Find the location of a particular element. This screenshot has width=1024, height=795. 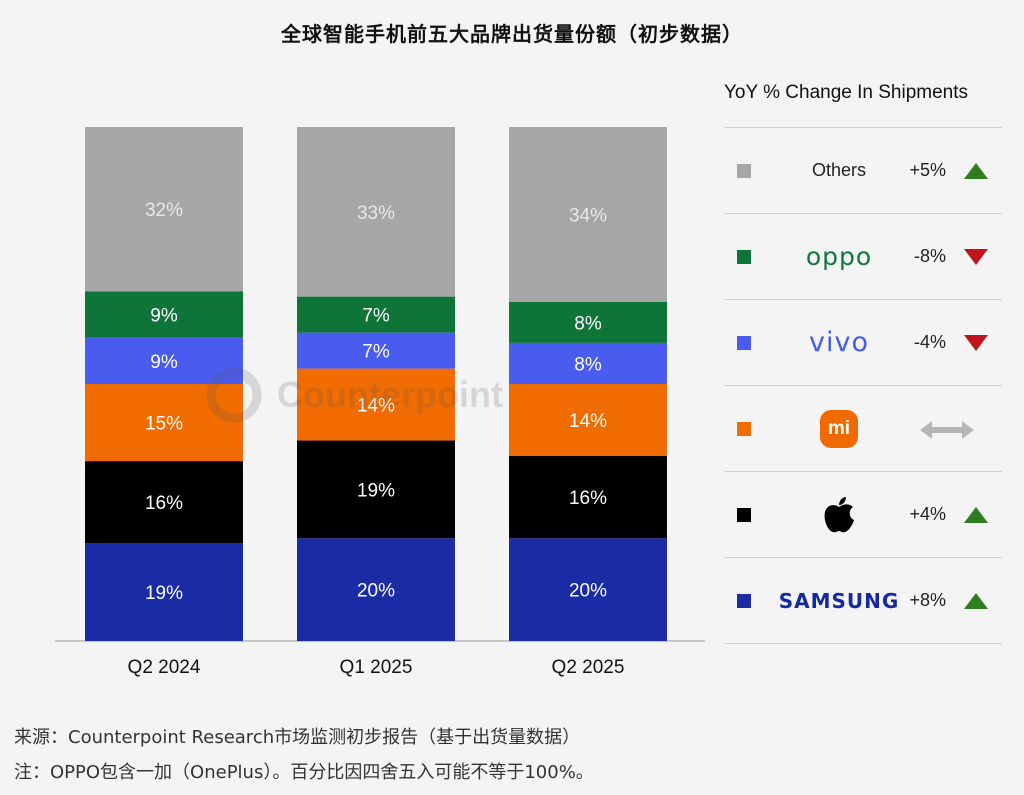

footnote: 注：OPPO包含一加（OnePlus）。百分比因四舍五入可能不等于100%。 is located at coordinates (304, 772).